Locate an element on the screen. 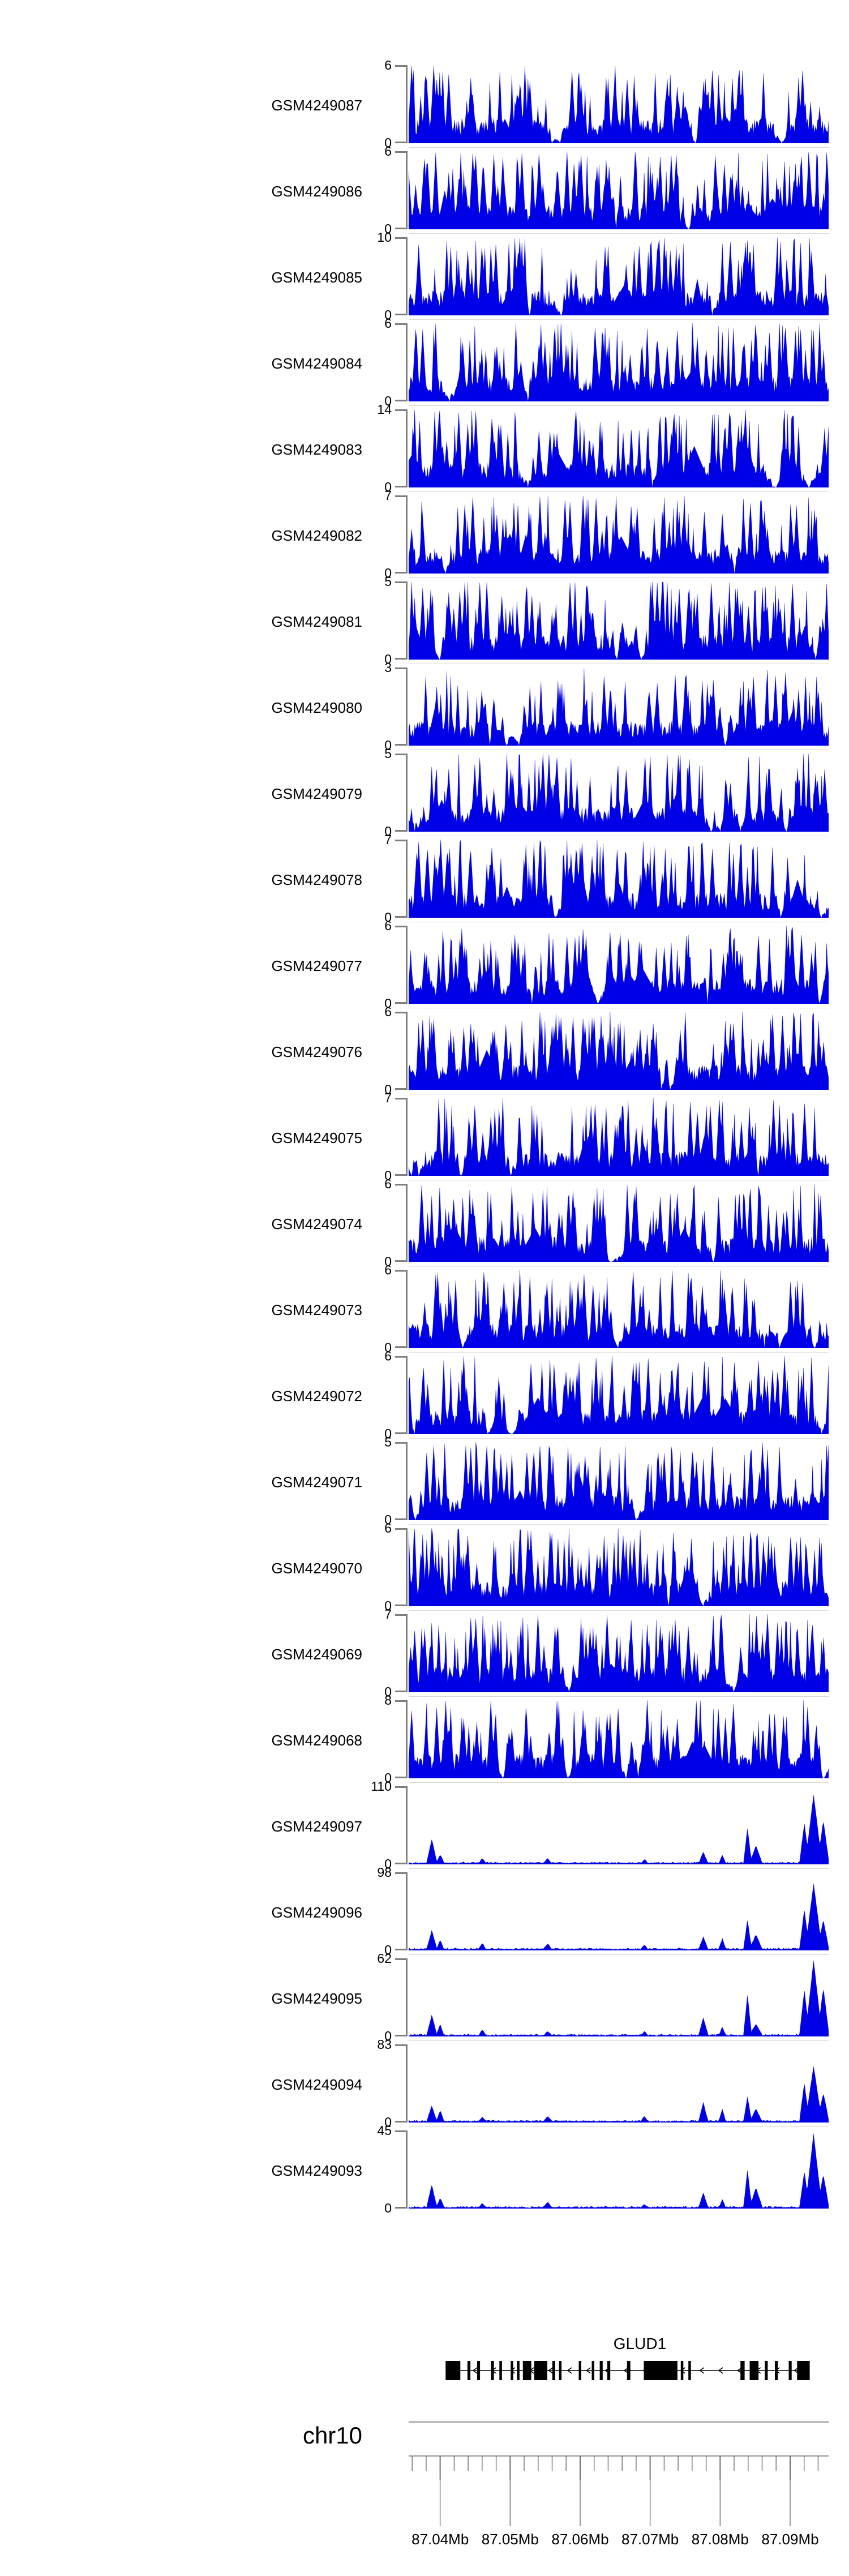 Image resolution: width=849 pixels, height=2576 pixels. coverage-track: GSM4249071 5 0 is located at coordinates (424, 1481).